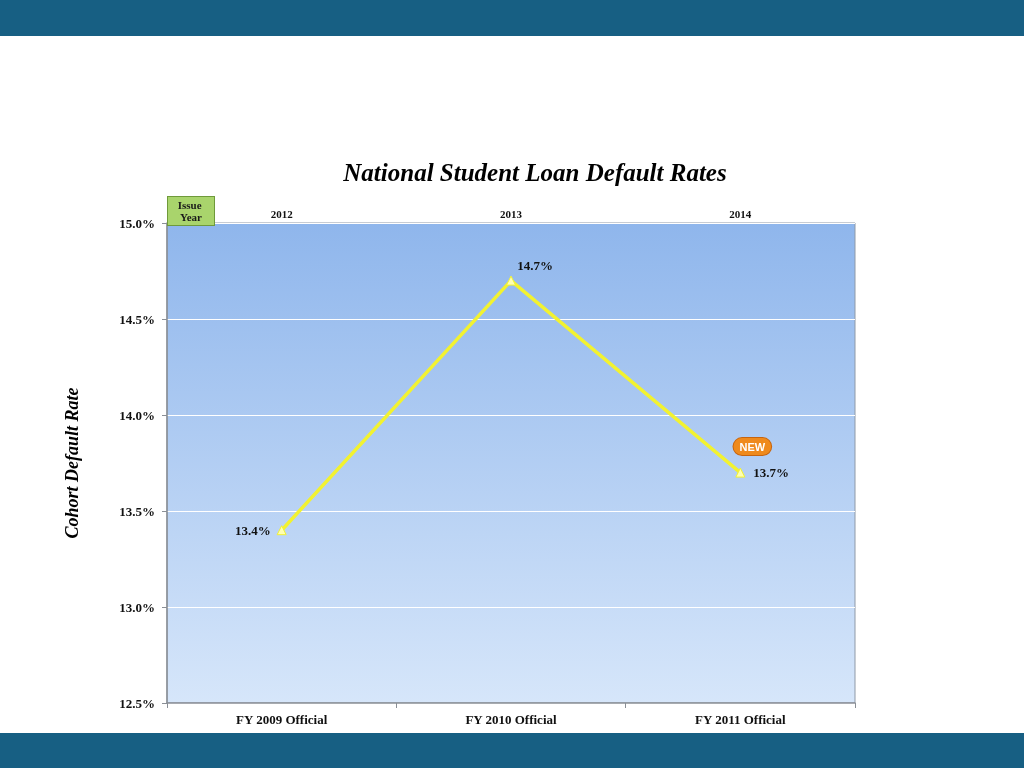  What do you see at coordinates (137, 415) in the screenshot?
I see `y-tick-label: 14.0%` at bounding box center [137, 415].